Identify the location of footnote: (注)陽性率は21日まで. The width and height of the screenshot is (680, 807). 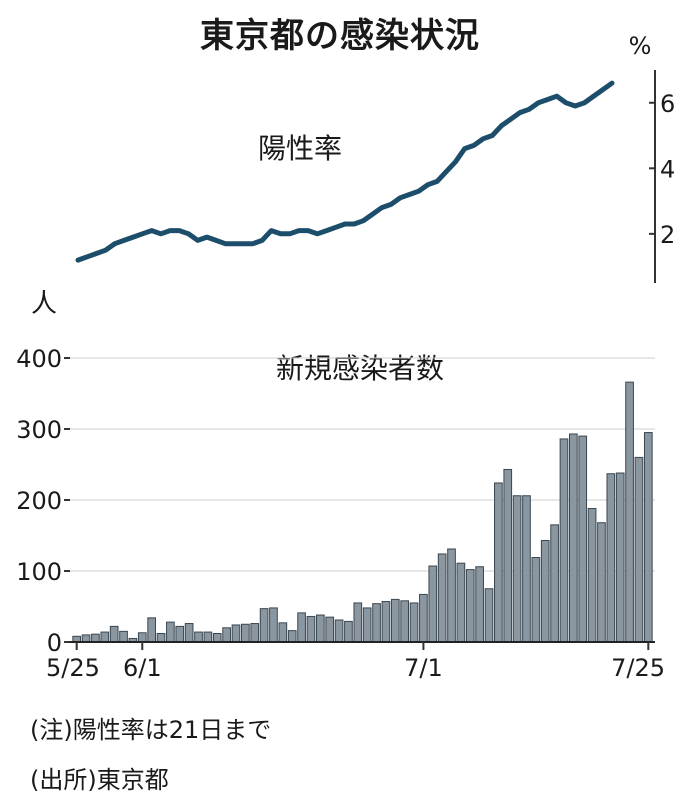
(151, 730).